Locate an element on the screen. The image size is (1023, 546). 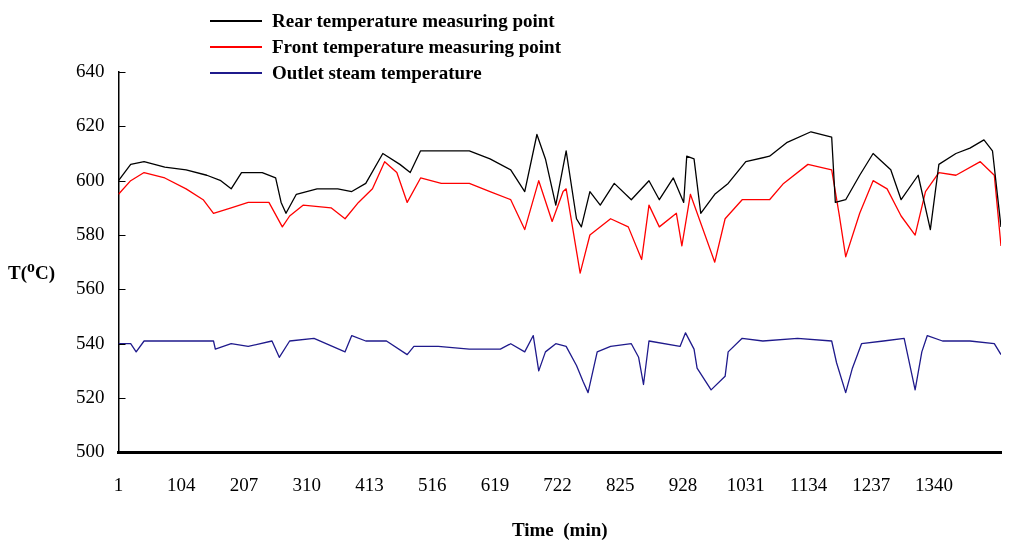
x-tick-label: 722 is located at coordinates (557, 484).